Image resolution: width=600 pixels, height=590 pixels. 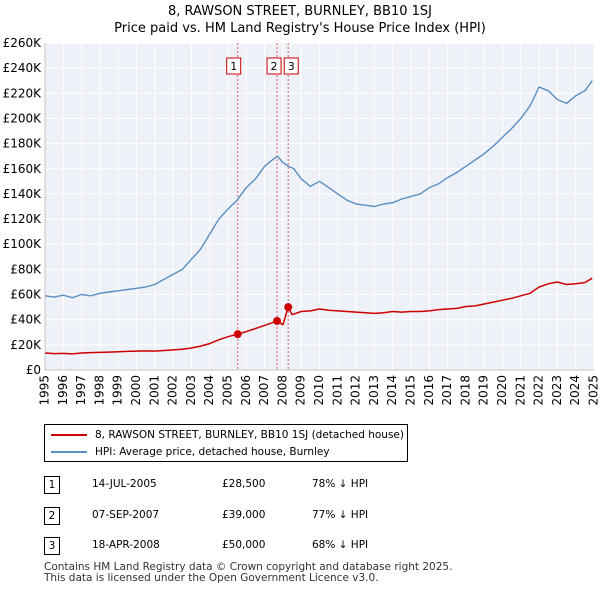 I want to click on x-tick-label: 2000, so click(x=136, y=390).